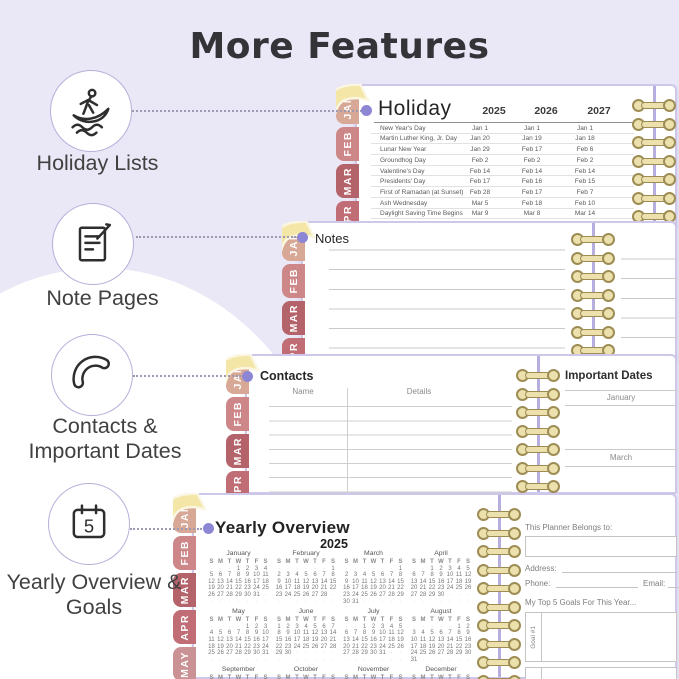 Image resolution: width=679 pixels, height=679 pixels. Describe the element at coordinates (502, 128) in the screenshot. I see `holiday-row: New Year's Day Jan 1 Jan 1 Jan 1` at that location.